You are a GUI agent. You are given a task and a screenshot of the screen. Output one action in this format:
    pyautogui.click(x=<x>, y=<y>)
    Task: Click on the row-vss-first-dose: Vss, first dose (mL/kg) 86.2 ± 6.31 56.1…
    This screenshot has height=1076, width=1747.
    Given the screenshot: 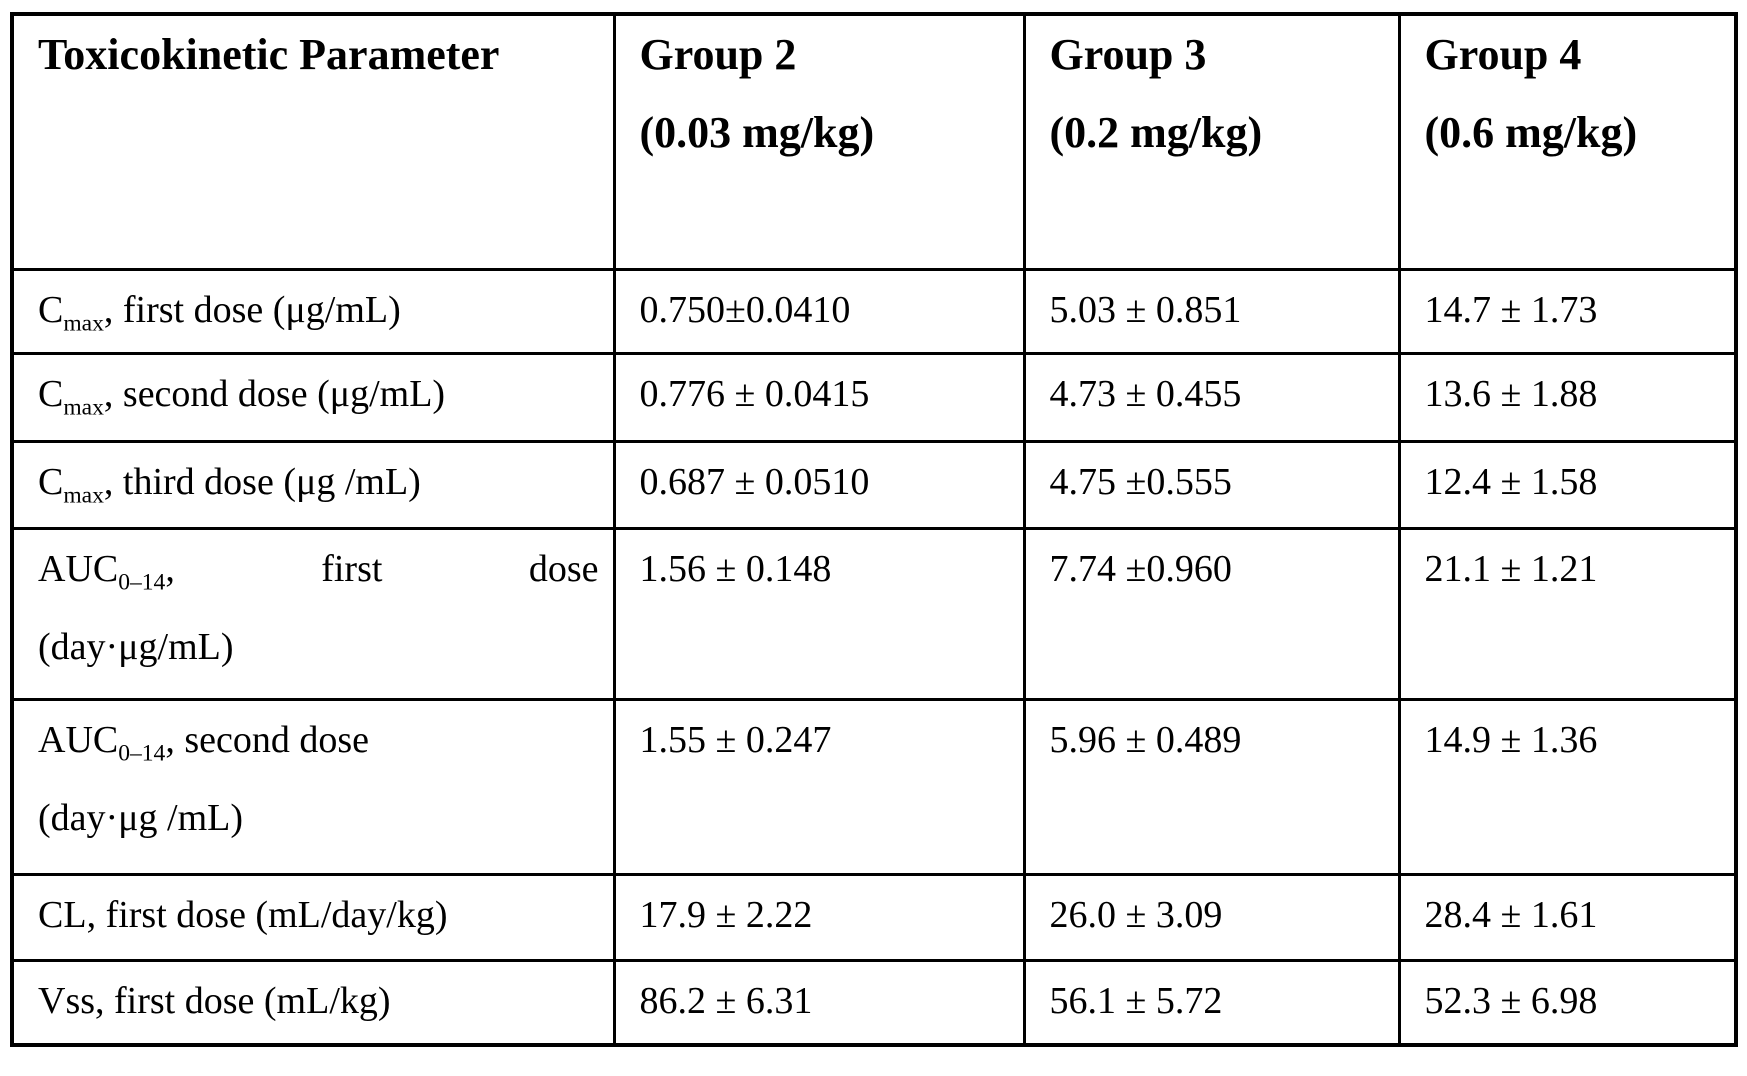 What is the action you would take?
    pyautogui.click(x=874, y=1002)
    